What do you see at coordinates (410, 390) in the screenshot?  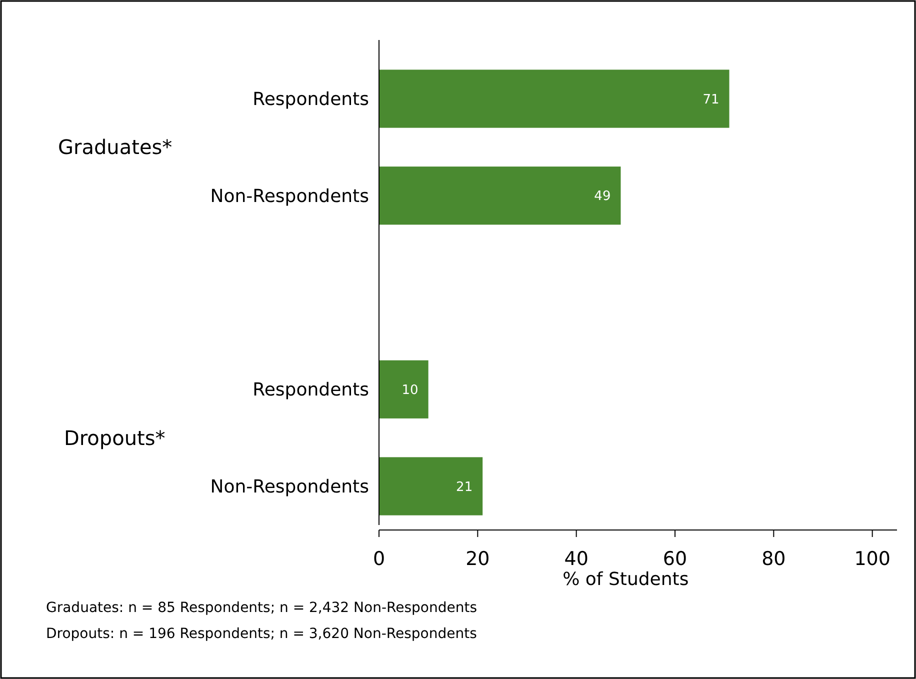 I see `data-label: 10` at bounding box center [410, 390].